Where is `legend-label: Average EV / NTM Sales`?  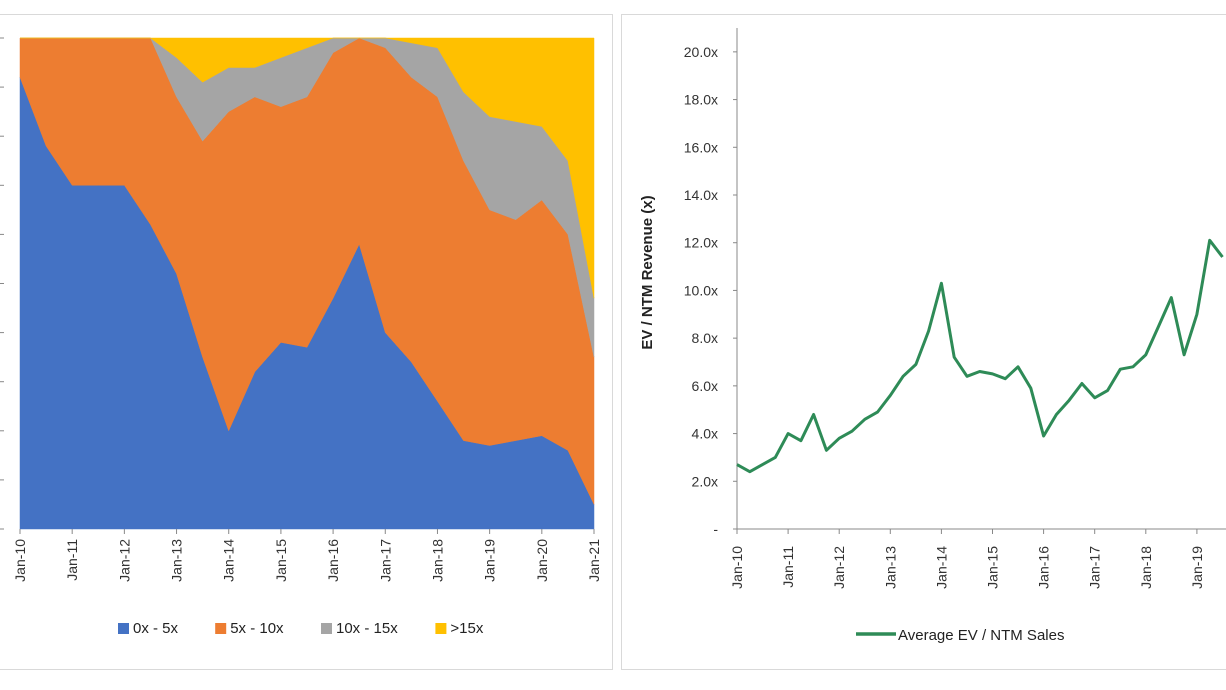 legend-label: Average EV / NTM Sales is located at coordinates (981, 635).